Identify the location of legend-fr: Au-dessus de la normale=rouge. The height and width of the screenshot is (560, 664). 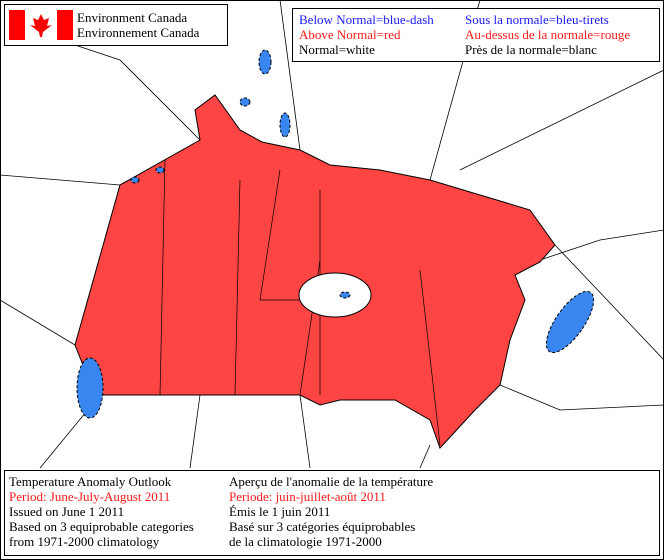
(548, 34).